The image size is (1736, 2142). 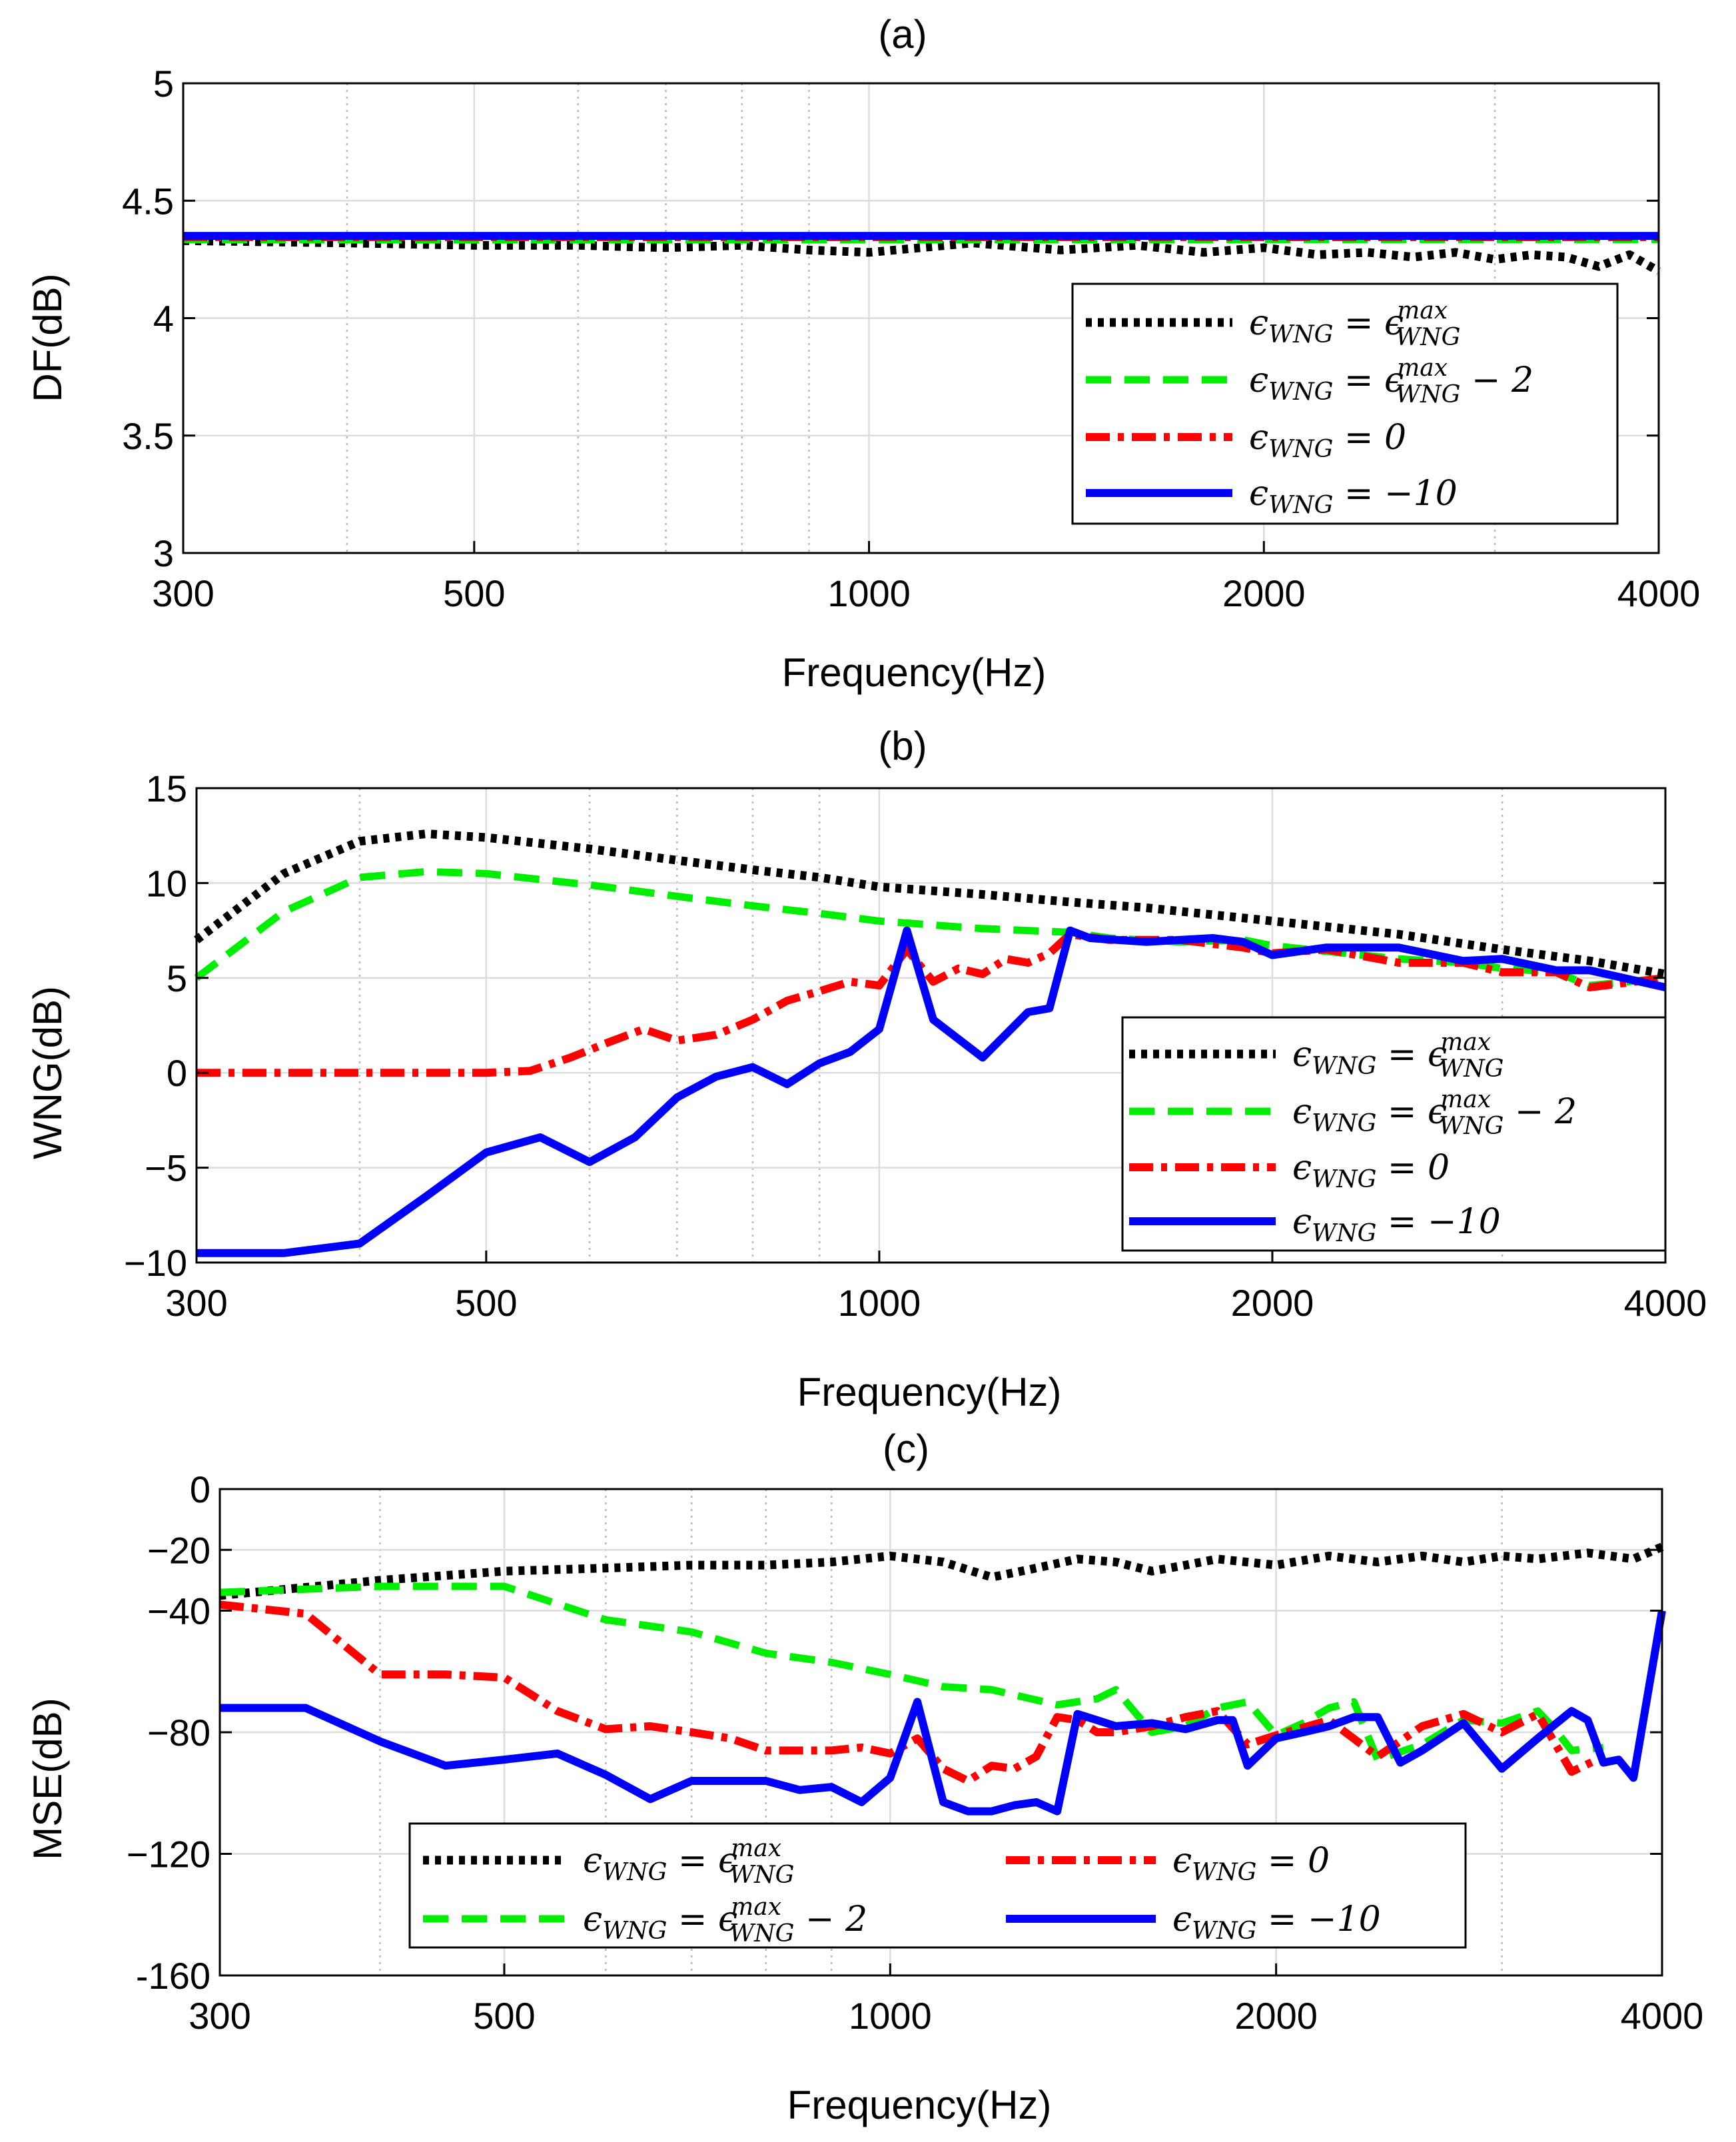 I want to click on panel-a-y-tick-label: 5, so click(x=163, y=84).